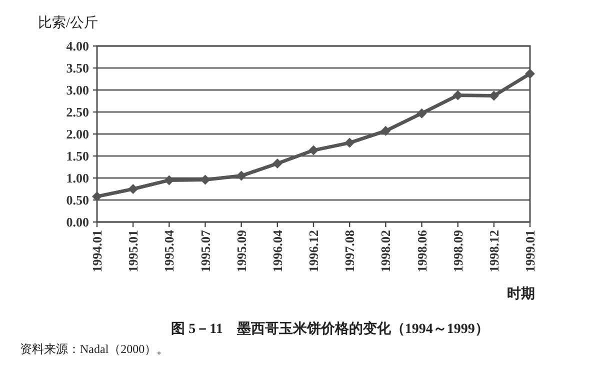  Describe the element at coordinates (77, 46) in the screenshot. I see `y-tick-label: 4.00` at that location.